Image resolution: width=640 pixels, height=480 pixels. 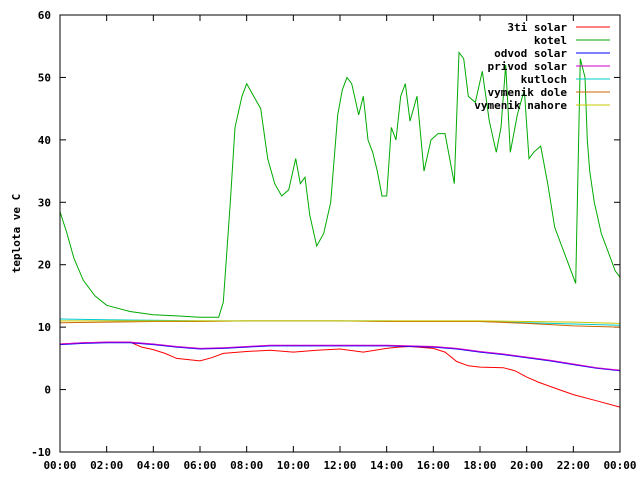 What do you see at coordinates (47, 390) in the screenshot?
I see `y-tick-label: 0` at bounding box center [47, 390].